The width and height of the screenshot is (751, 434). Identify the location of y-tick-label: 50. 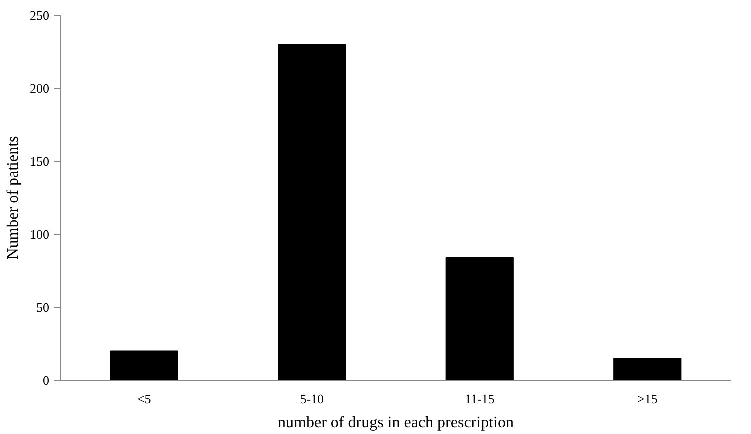
(43, 307).